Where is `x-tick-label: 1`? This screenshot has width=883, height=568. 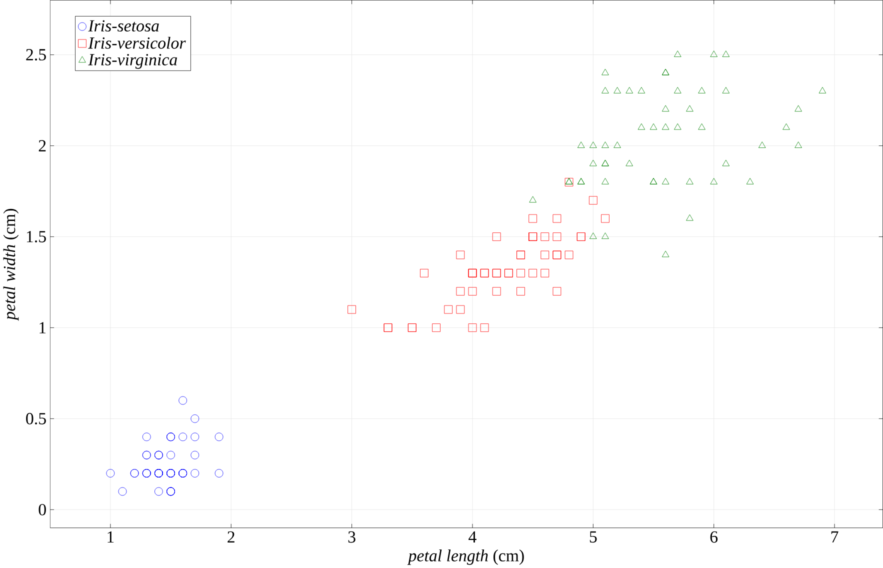 x-tick-label: 1 is located at coordinates (111, 536).